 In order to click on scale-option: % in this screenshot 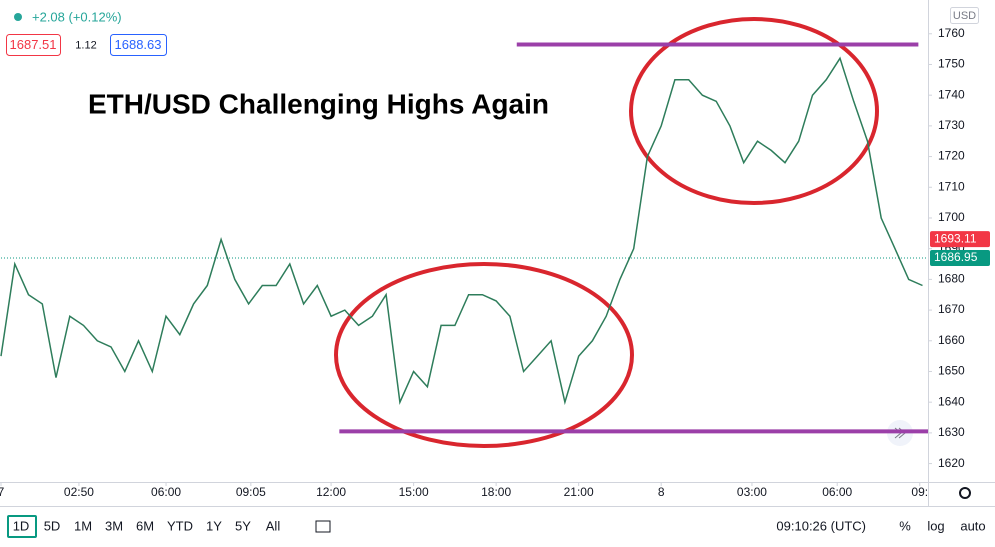, I will do `click(905, 525)`.